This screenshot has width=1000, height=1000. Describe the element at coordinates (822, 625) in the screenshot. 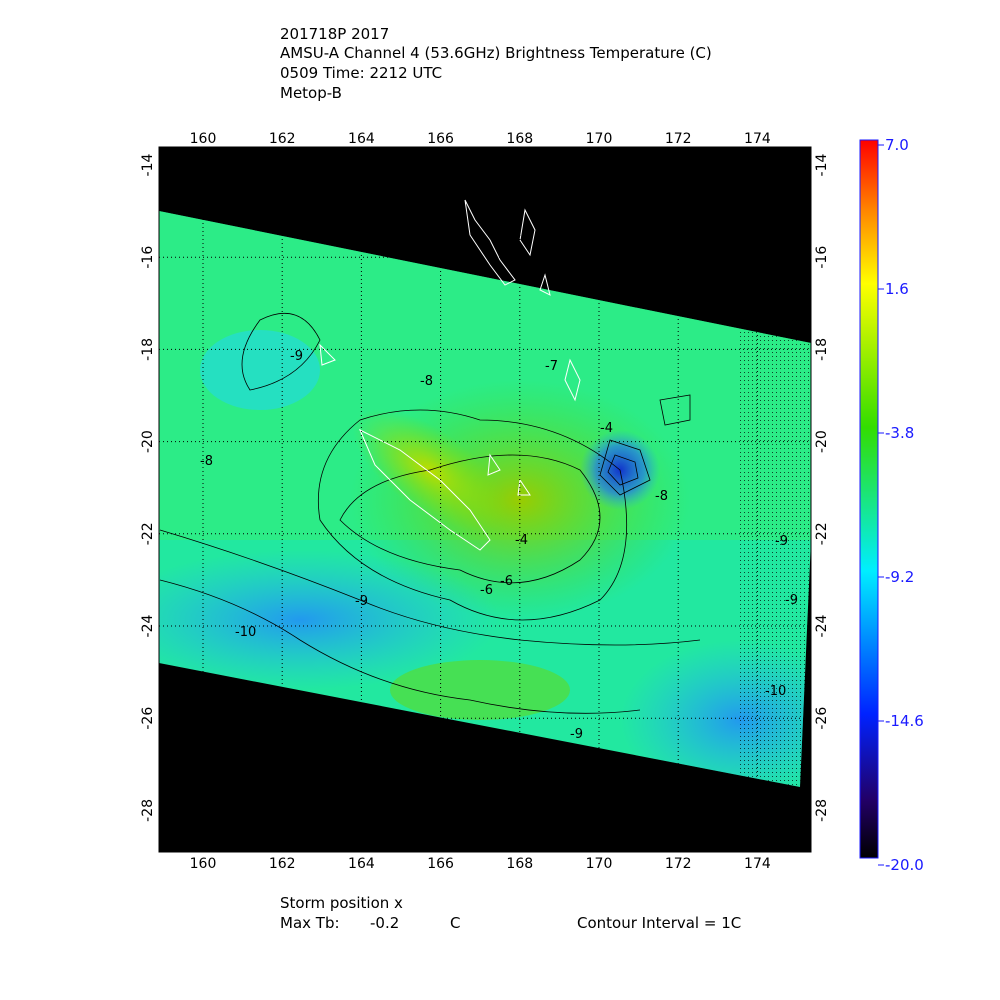

I see `lat-tick-right: -24` at that location.